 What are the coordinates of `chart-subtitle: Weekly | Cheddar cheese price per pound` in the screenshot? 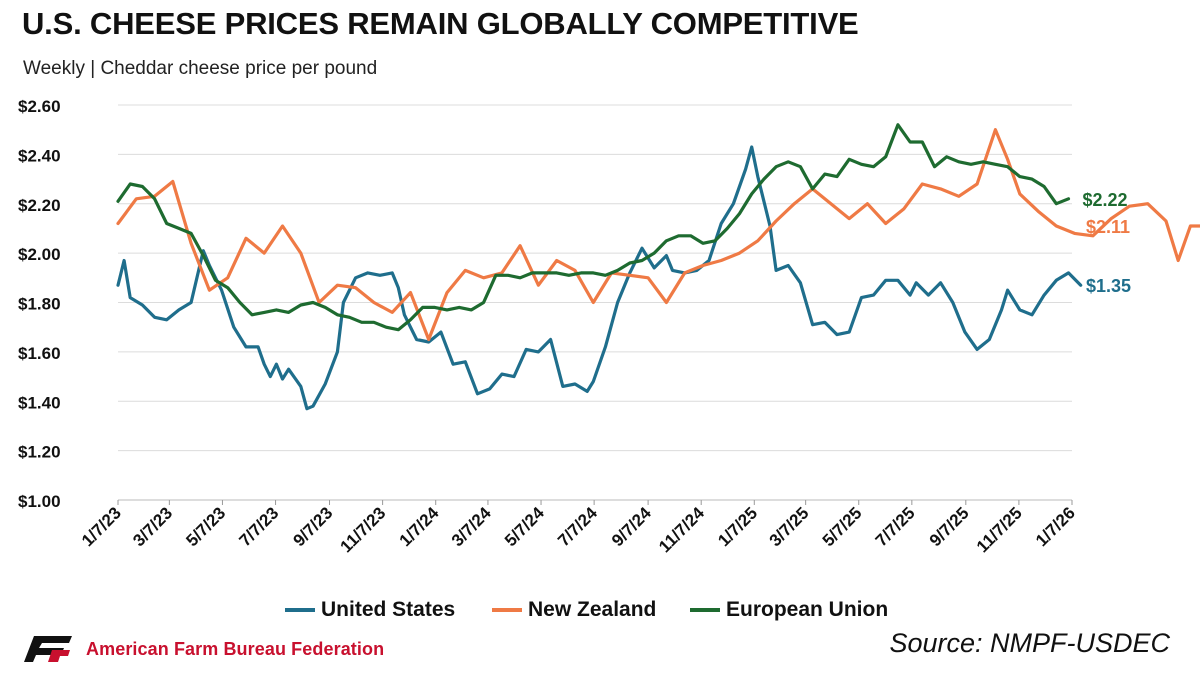 It's located at (200, 68).